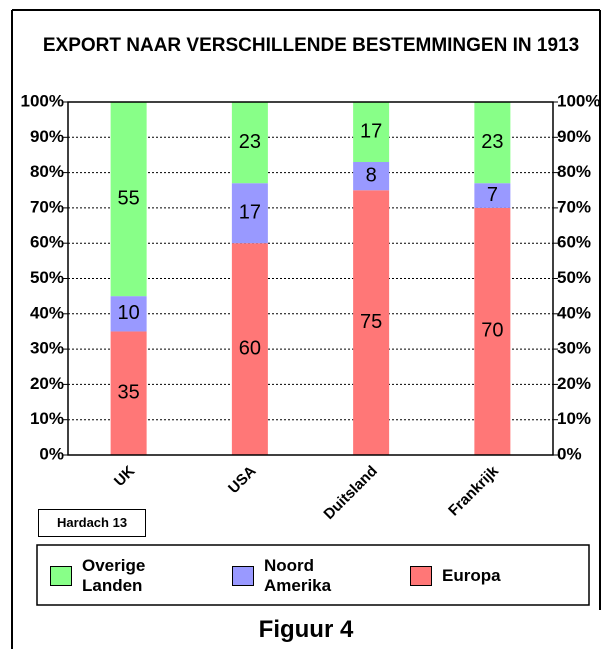 The image size is (612, 649). What do you see at coordinates (350, 493) in the screenshot?
I see `x-tick-label: Duitsland` at bounding box center [350, 493].